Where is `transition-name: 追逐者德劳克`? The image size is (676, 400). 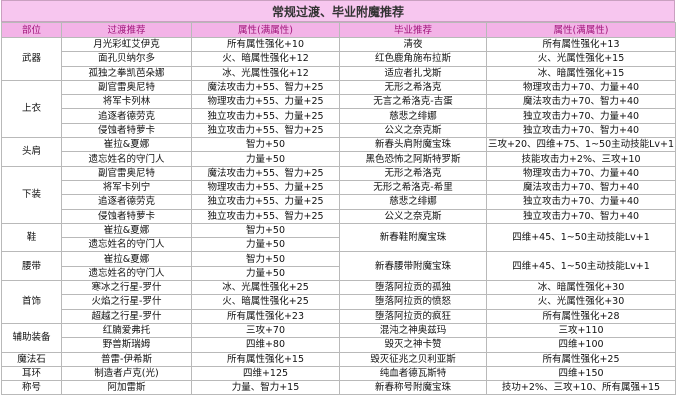 transition-name: 追逐者德劳克 is located at coordinates (126, 116).